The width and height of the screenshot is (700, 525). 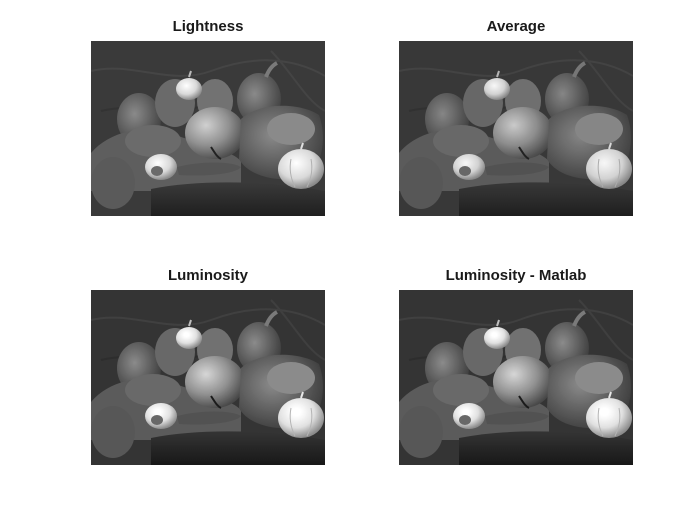 I want to click on panel-title-lightness: Lightness, so click(x=208, y=26).